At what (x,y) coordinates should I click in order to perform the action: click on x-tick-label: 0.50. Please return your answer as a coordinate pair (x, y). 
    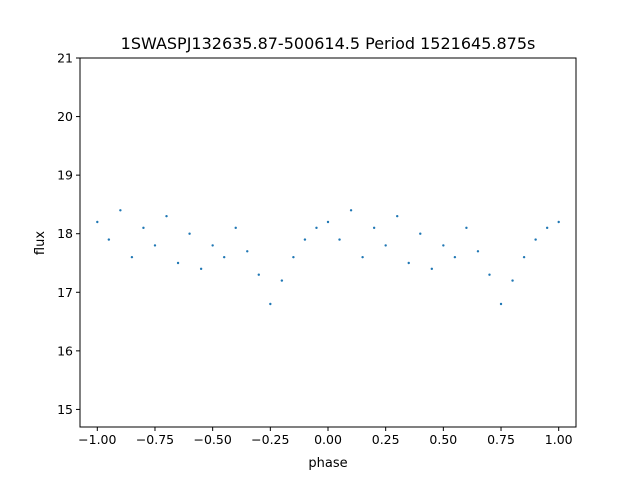
    Looking at the image, I should click on (443, 439).